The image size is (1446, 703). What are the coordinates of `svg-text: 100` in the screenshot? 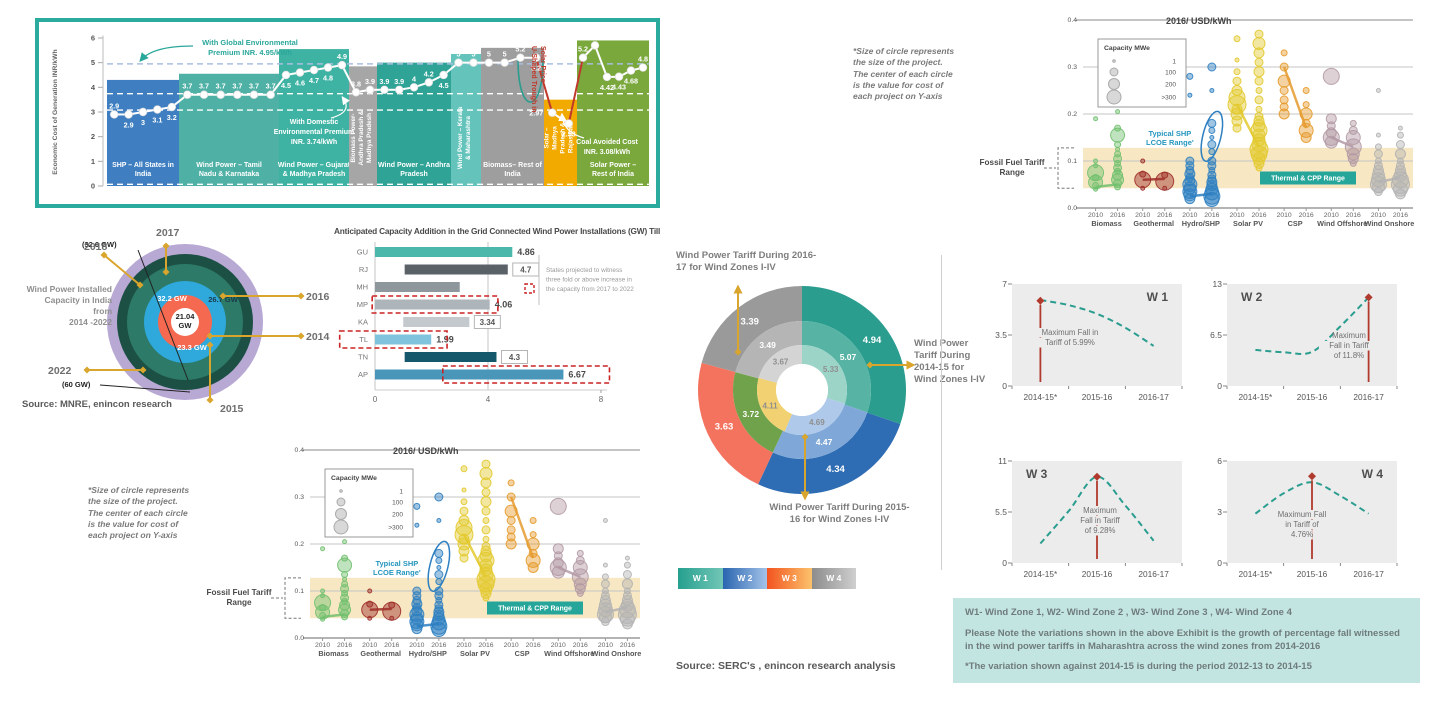 It's located at (1170, 73).